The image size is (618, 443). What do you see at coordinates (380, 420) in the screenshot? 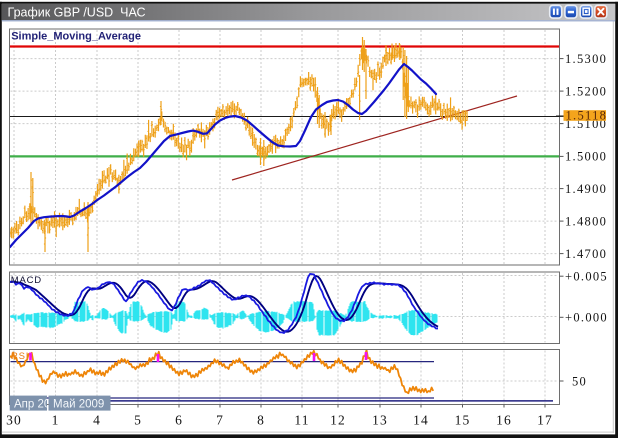
I see `svg-text: 13` at bounding box center [380, 420].